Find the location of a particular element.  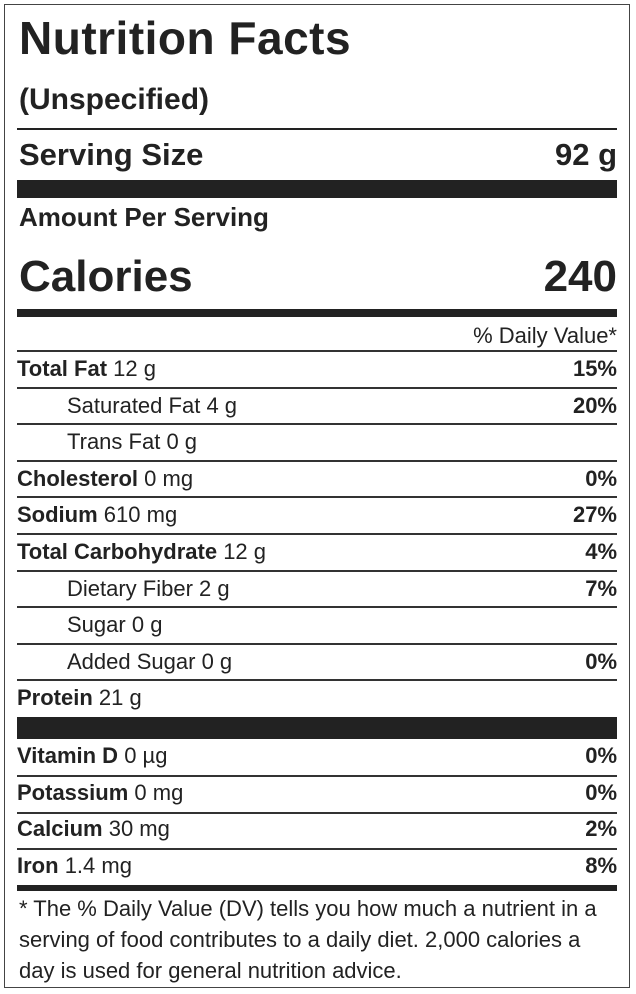

serving-size-value: 92 g is located at coordinates (585, 154).